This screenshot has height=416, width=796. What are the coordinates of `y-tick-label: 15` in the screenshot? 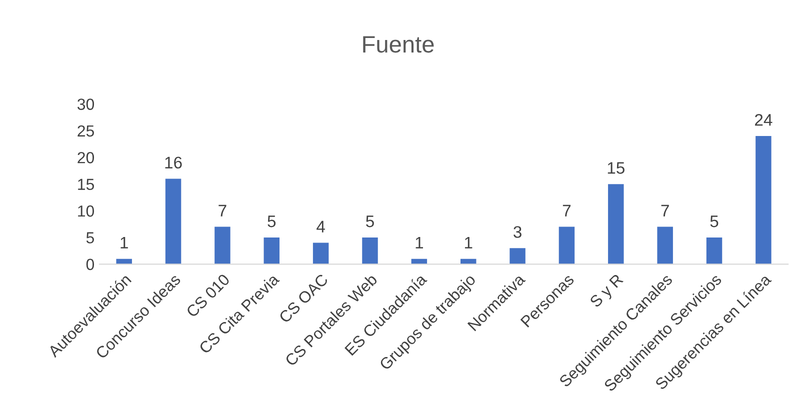 It's located at (86, 184).